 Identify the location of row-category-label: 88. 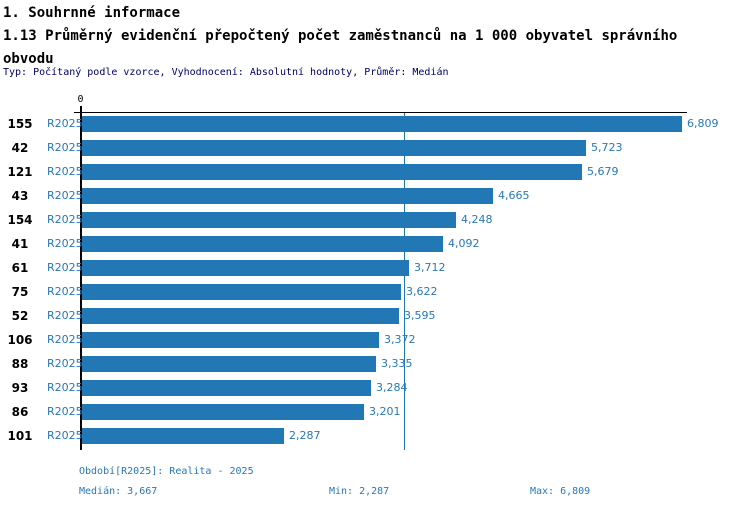
(20, 363).